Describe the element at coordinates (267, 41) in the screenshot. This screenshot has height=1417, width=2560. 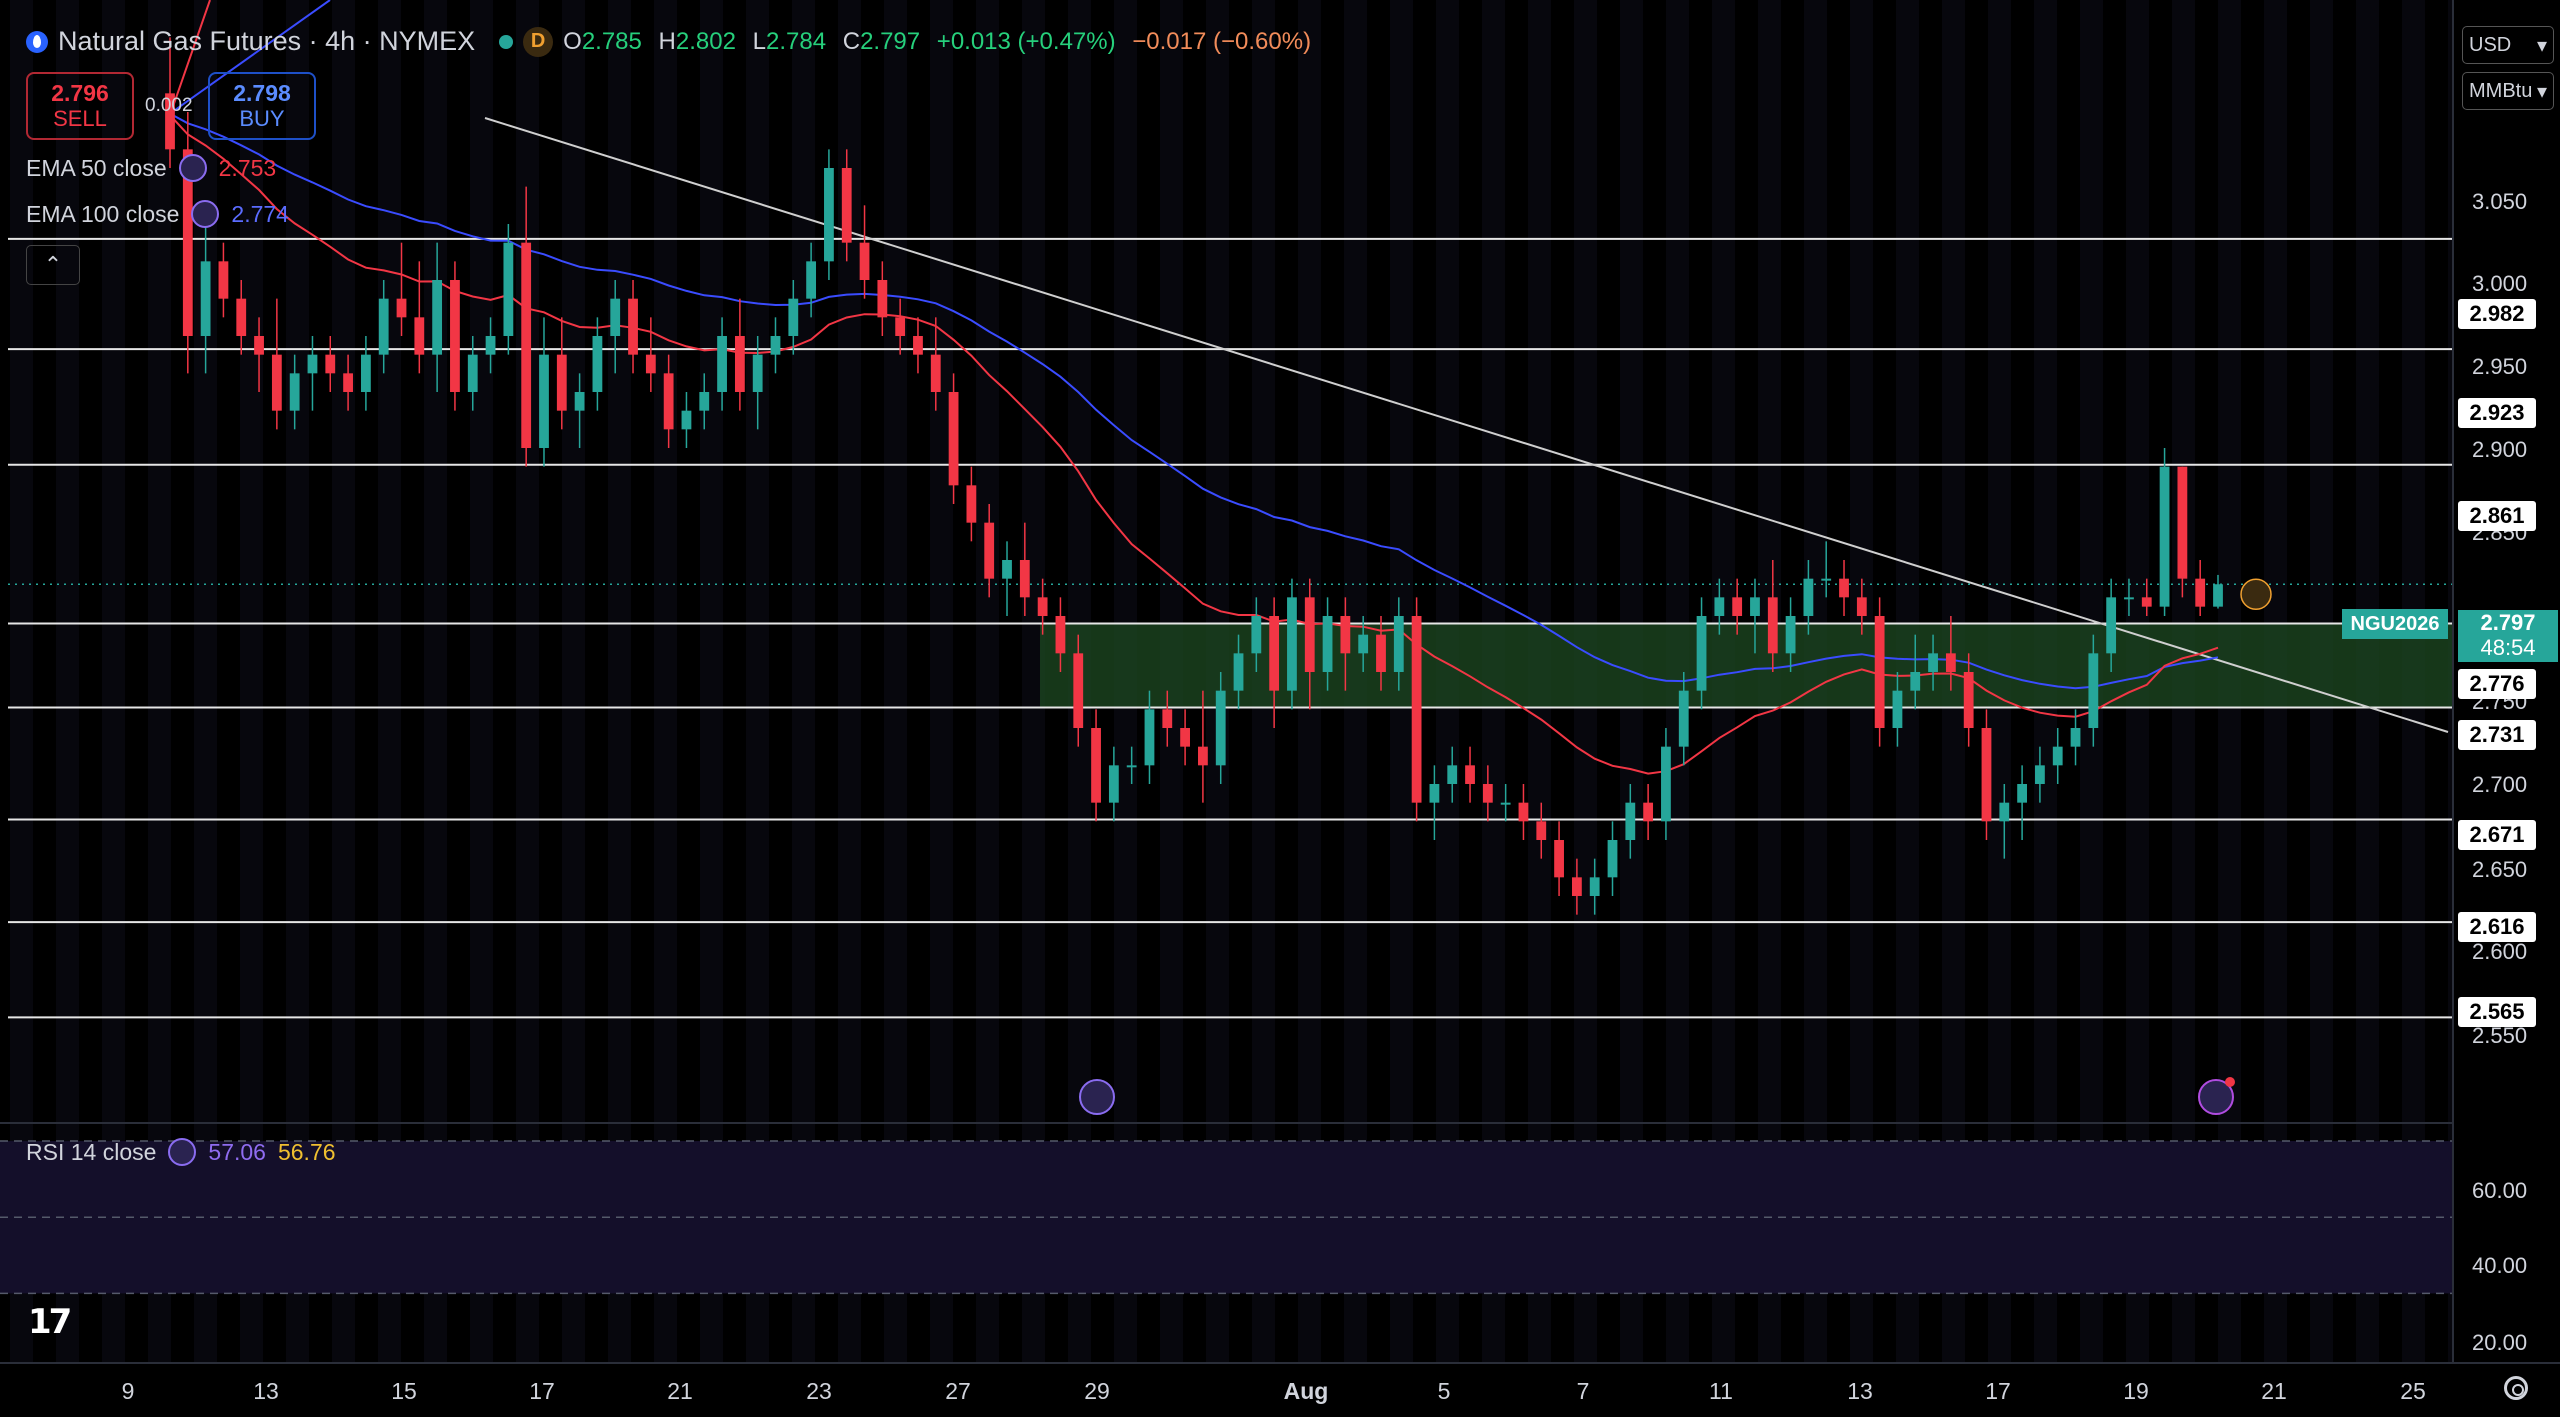
I see `symbol-title: Natural Gas Futures · 4h · NYMEX` at that location.